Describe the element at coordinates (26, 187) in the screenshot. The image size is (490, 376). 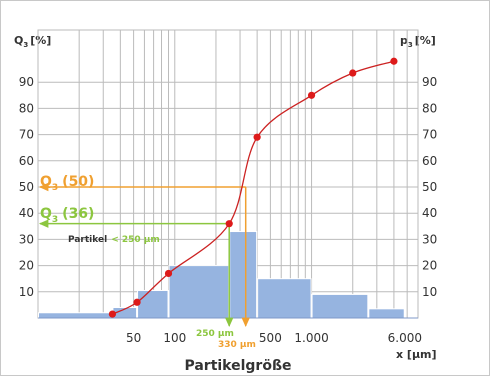
I see `left-tick-50: 50` at that location.